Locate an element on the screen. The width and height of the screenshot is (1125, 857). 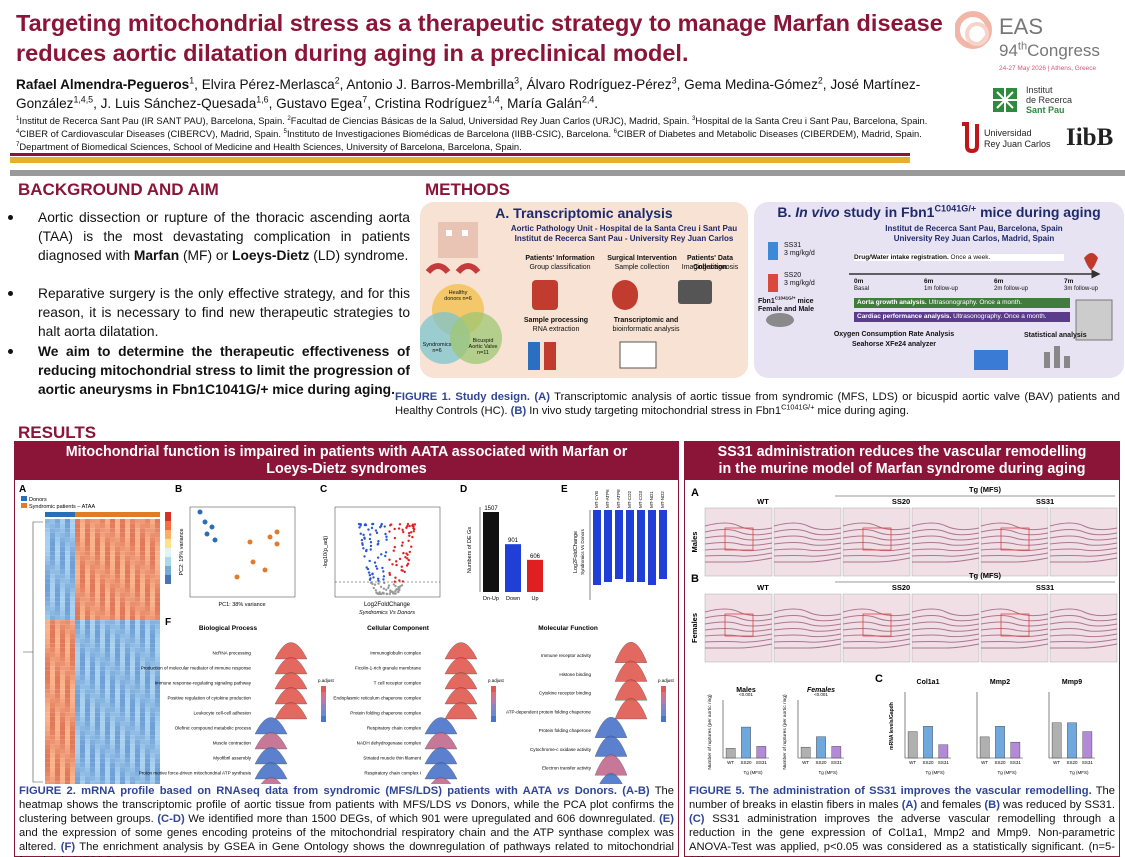
text-line: Female and Male is located at coordinates (786, 310).